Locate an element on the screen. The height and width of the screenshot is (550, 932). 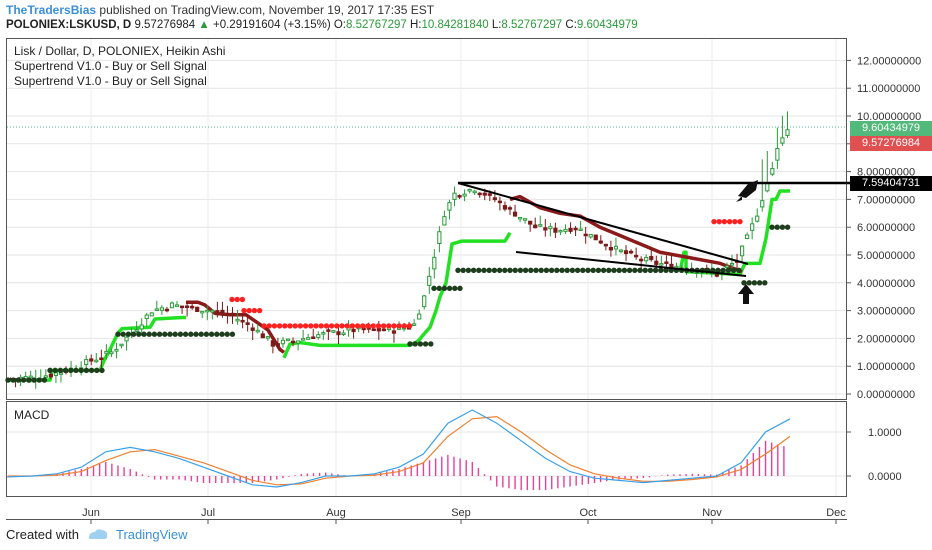
rocket-icon is located at coordinates (747, 191).